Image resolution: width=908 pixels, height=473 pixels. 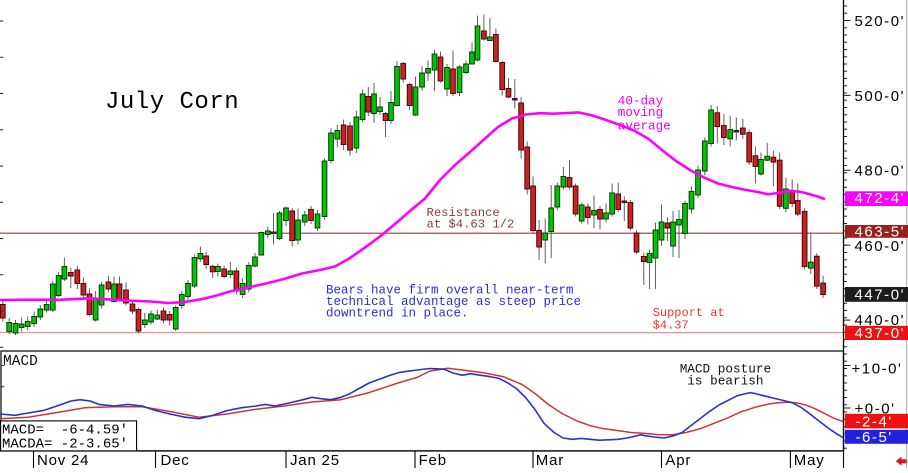 What do you see at coordinates (678, 460) in the screenshot?
I see `svg-text: Apr` at bounding box center [678, 460].